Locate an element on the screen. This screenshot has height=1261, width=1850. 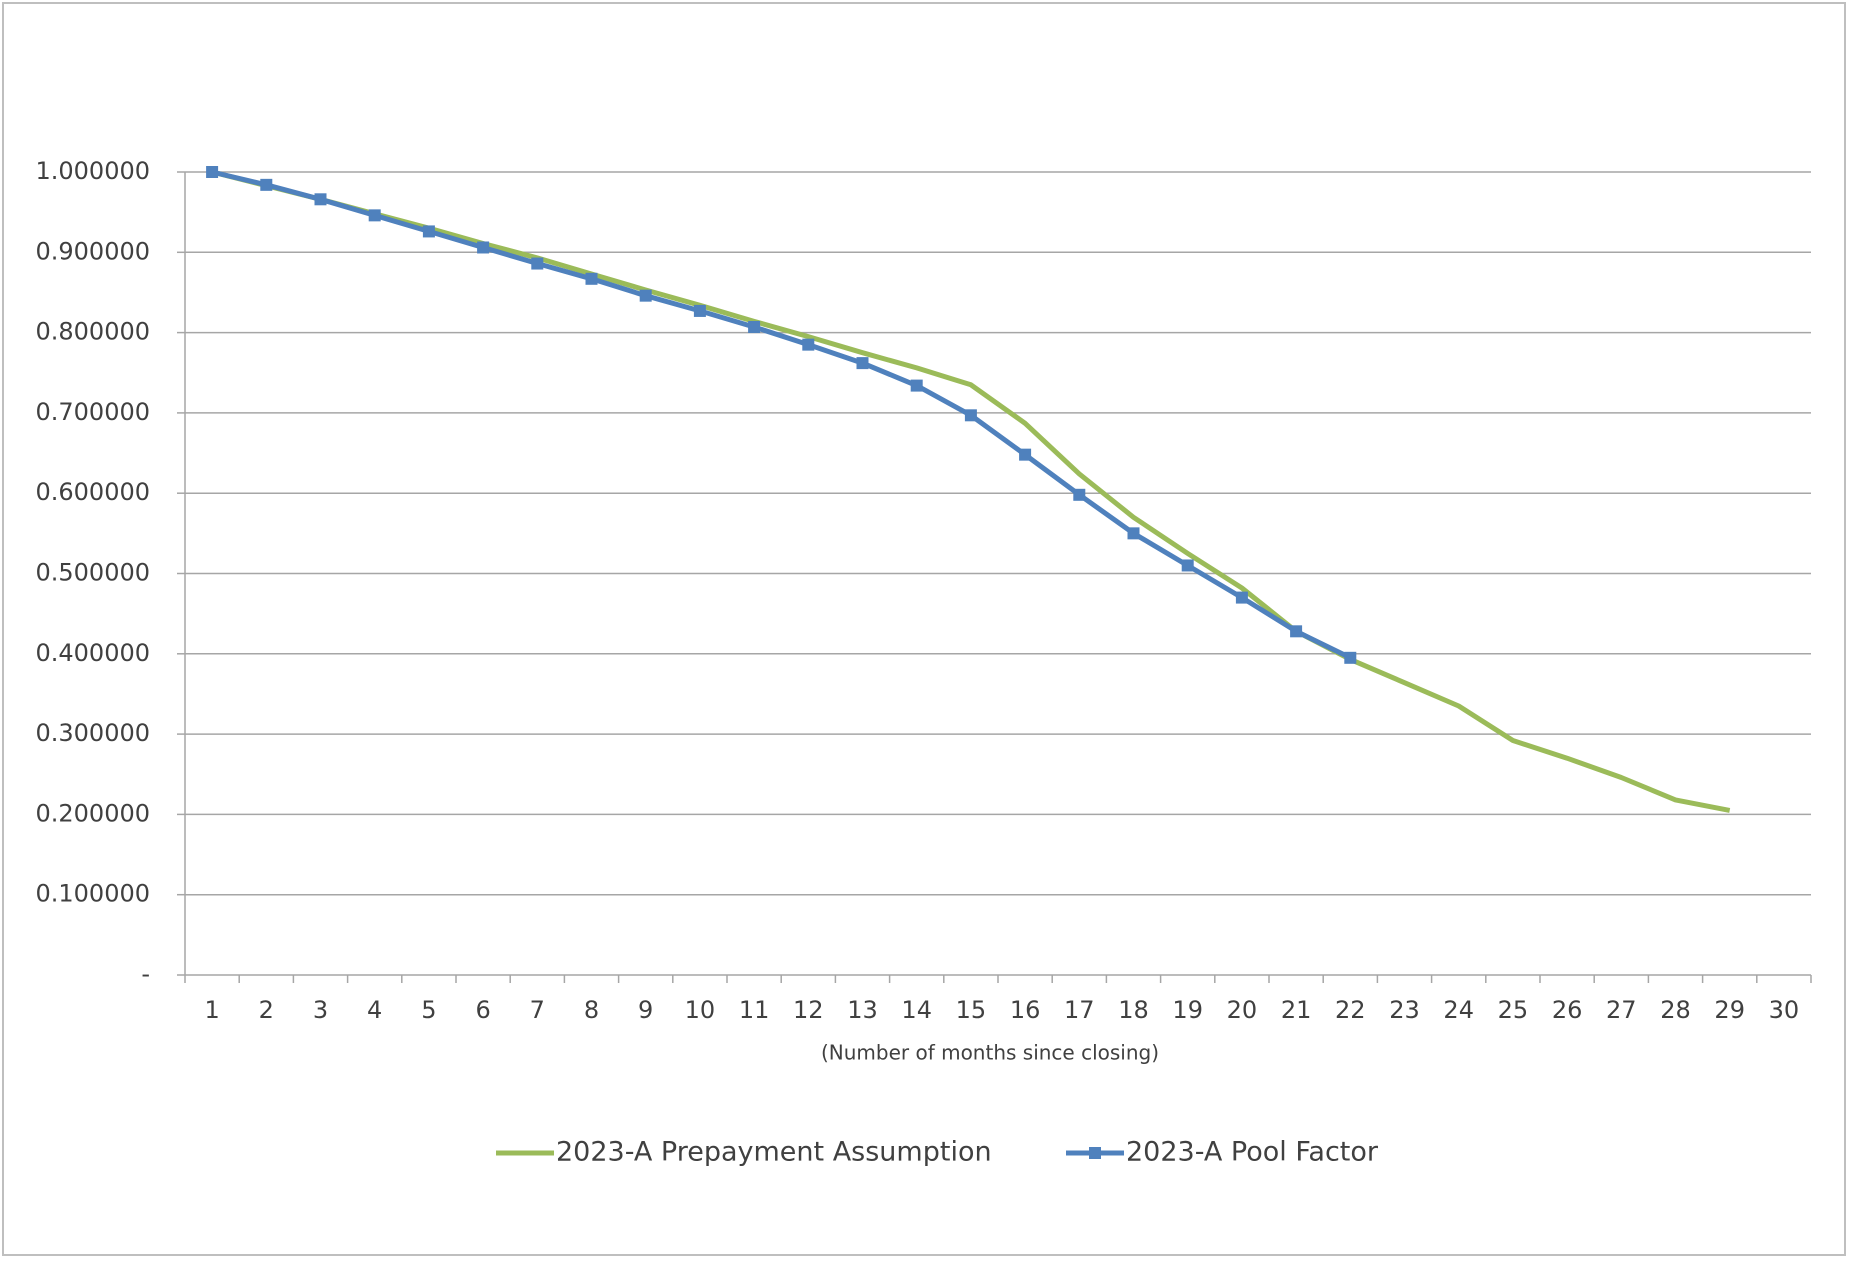
x-tick-label: 21 is located at coordinates (1296, 1010).